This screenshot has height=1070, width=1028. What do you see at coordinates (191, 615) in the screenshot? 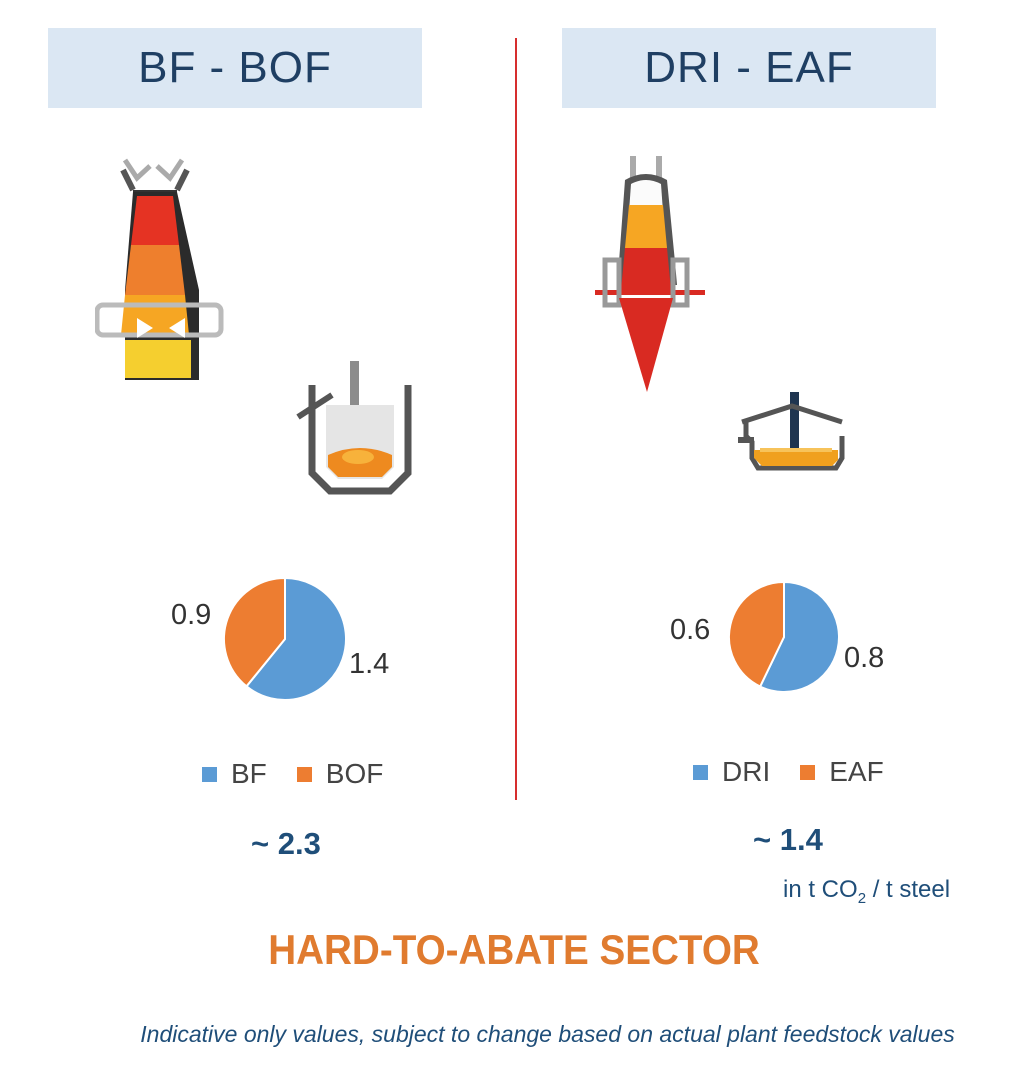
I see `bof-value-label: 0.9` at bounding box center [191, 615].